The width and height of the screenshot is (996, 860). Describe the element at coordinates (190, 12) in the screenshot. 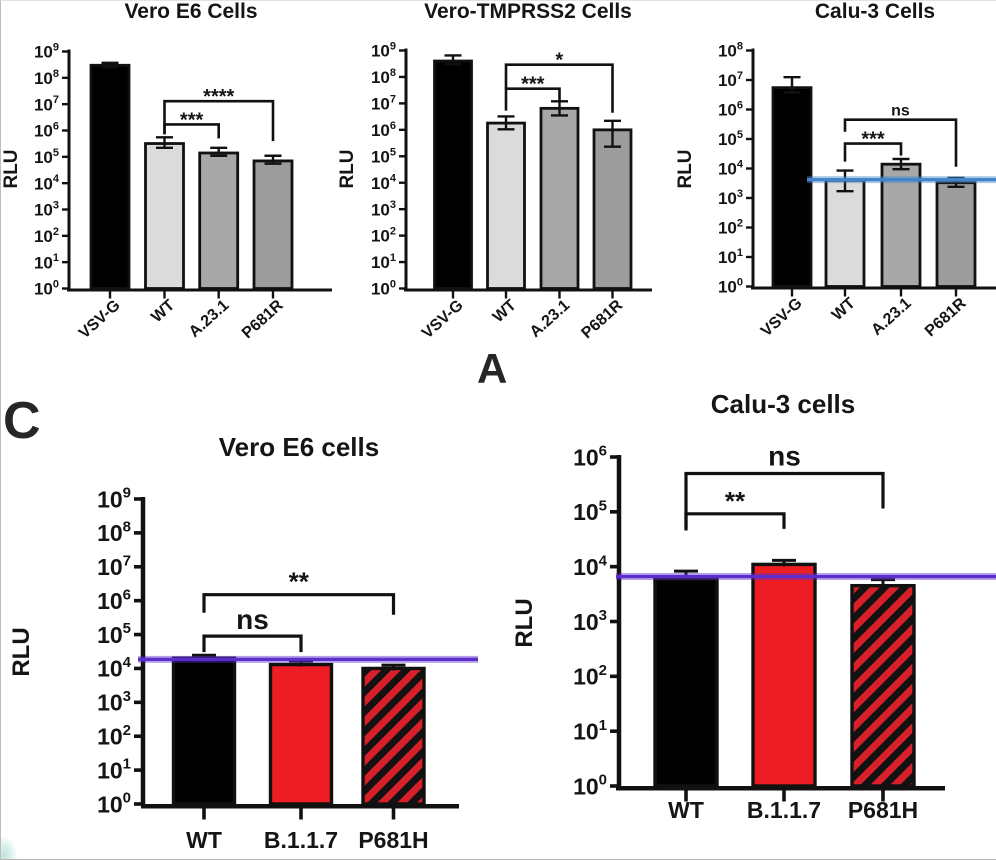

I see `chart-title: Vero E6 Cells` at that location.